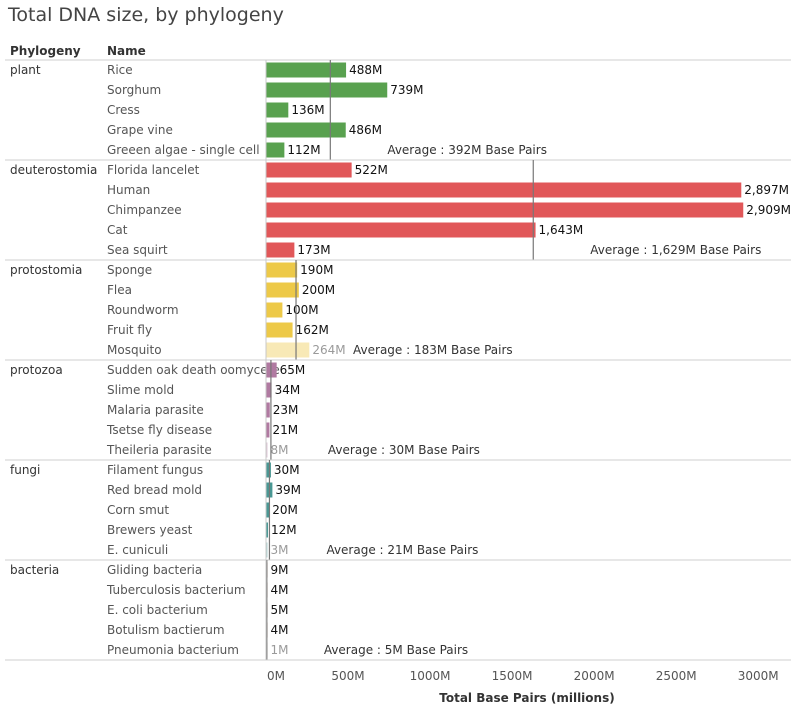 Image resolution: width=806 pixels, height=721 pixels. Describe the element at coordinates (676, 676) in the screenshot. I see `x-tick-label: 2500M` at that location.